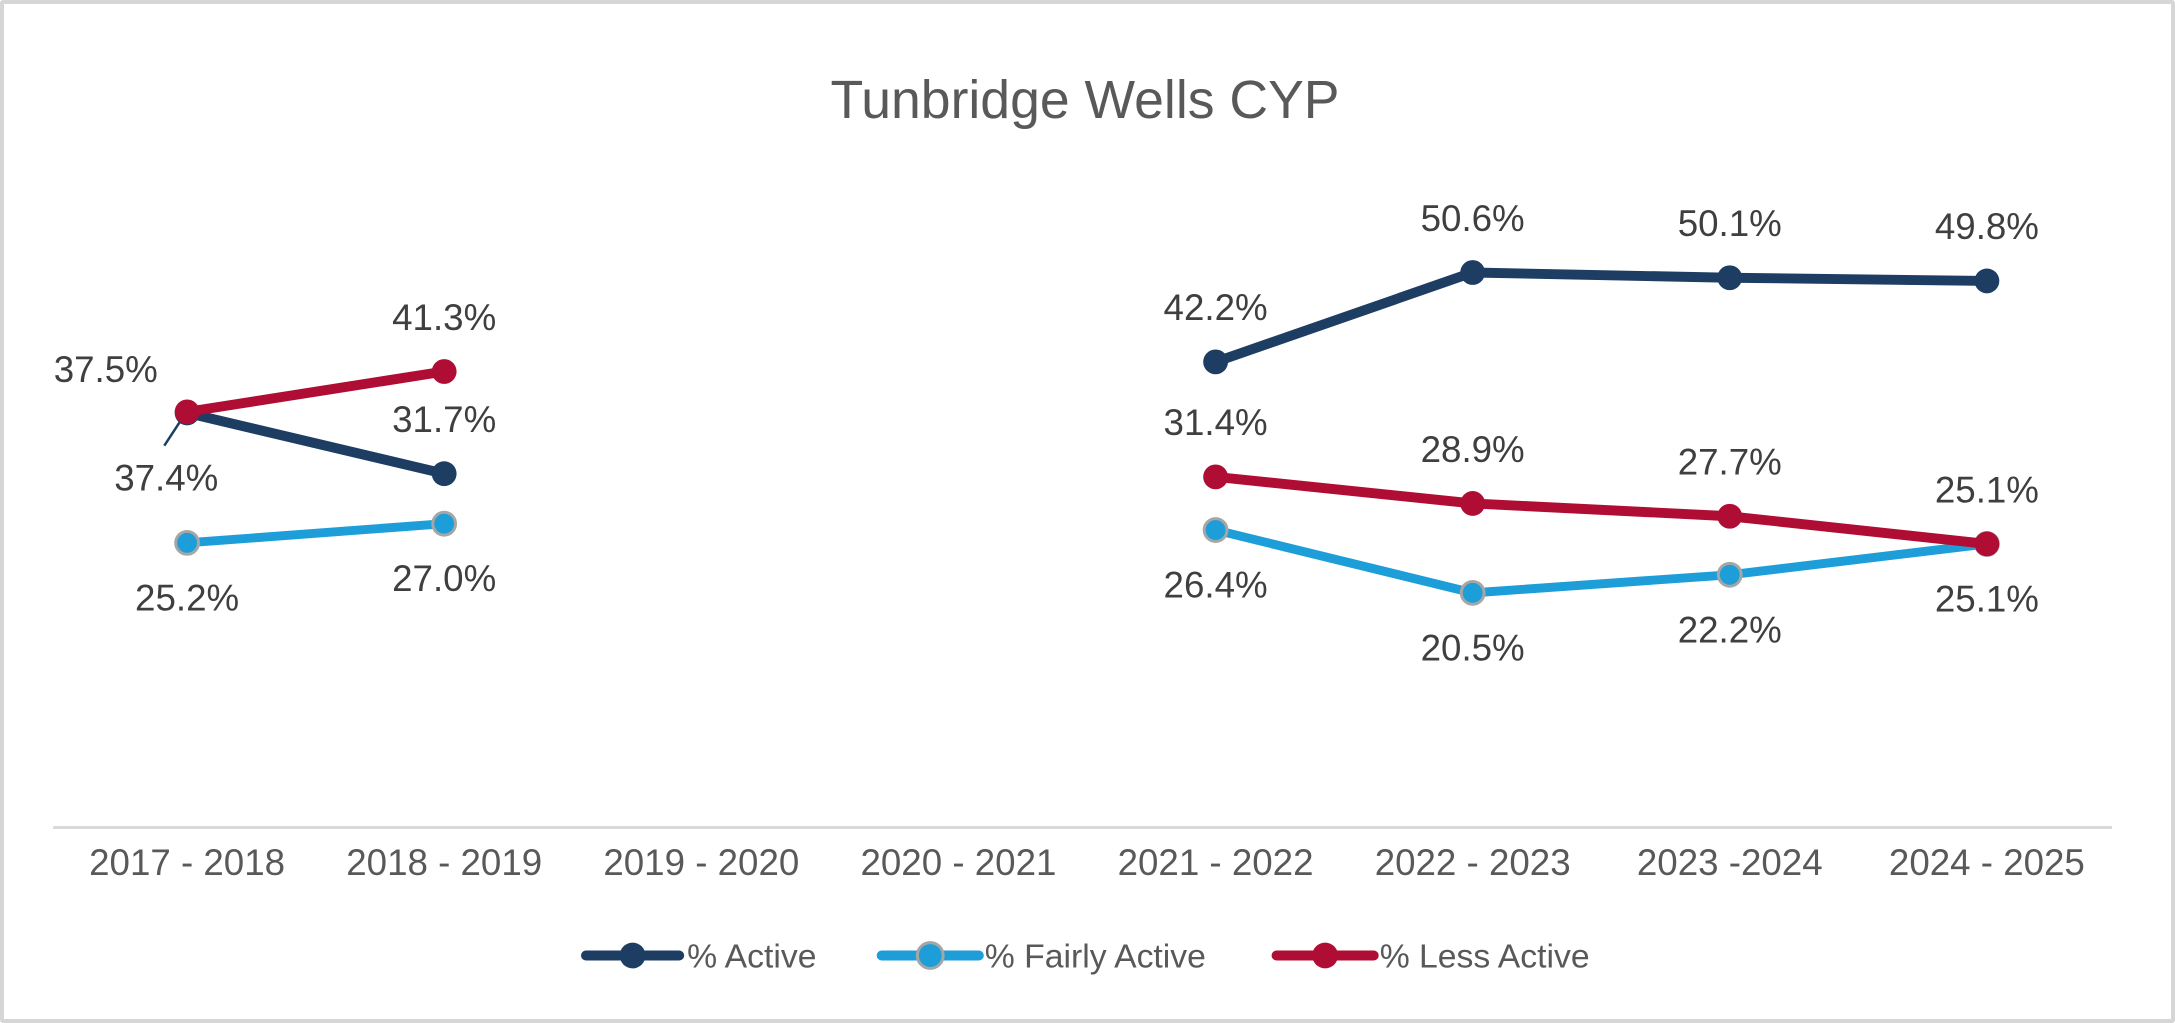 The height and width of the screenshot is (1023, 2175). What do you see at coordinates (173, 433) in the screenshot?
I see `label-leader-line` at bounding box center [173, 433].